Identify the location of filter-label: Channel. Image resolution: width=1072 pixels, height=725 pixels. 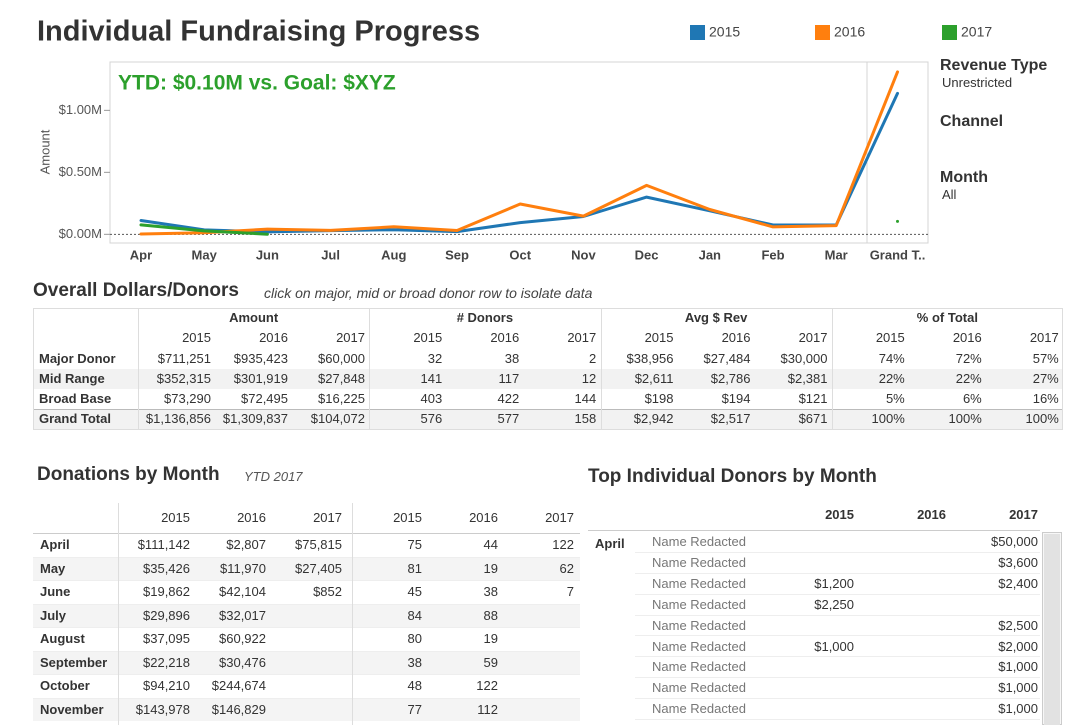
(972, 121).